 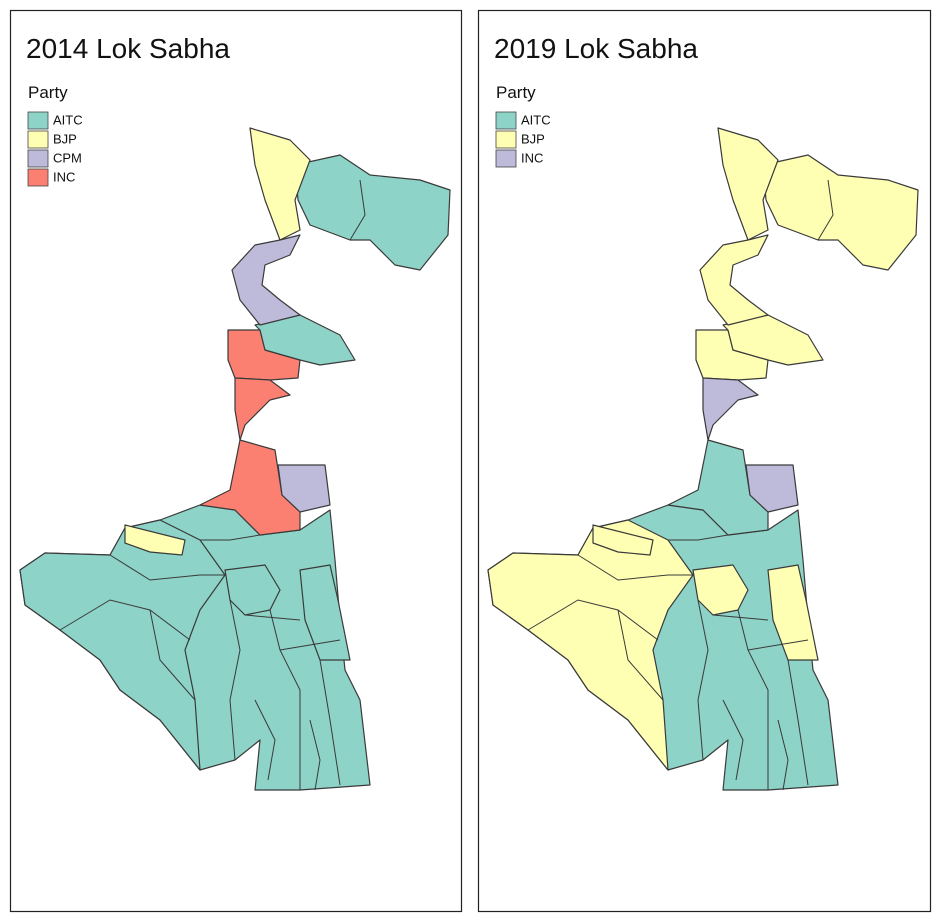 What do you see at coordinates (128, 48) in the screenshot?
I see `panel-title: 2014 Lok Sabha` at bounding box center [128, 48].